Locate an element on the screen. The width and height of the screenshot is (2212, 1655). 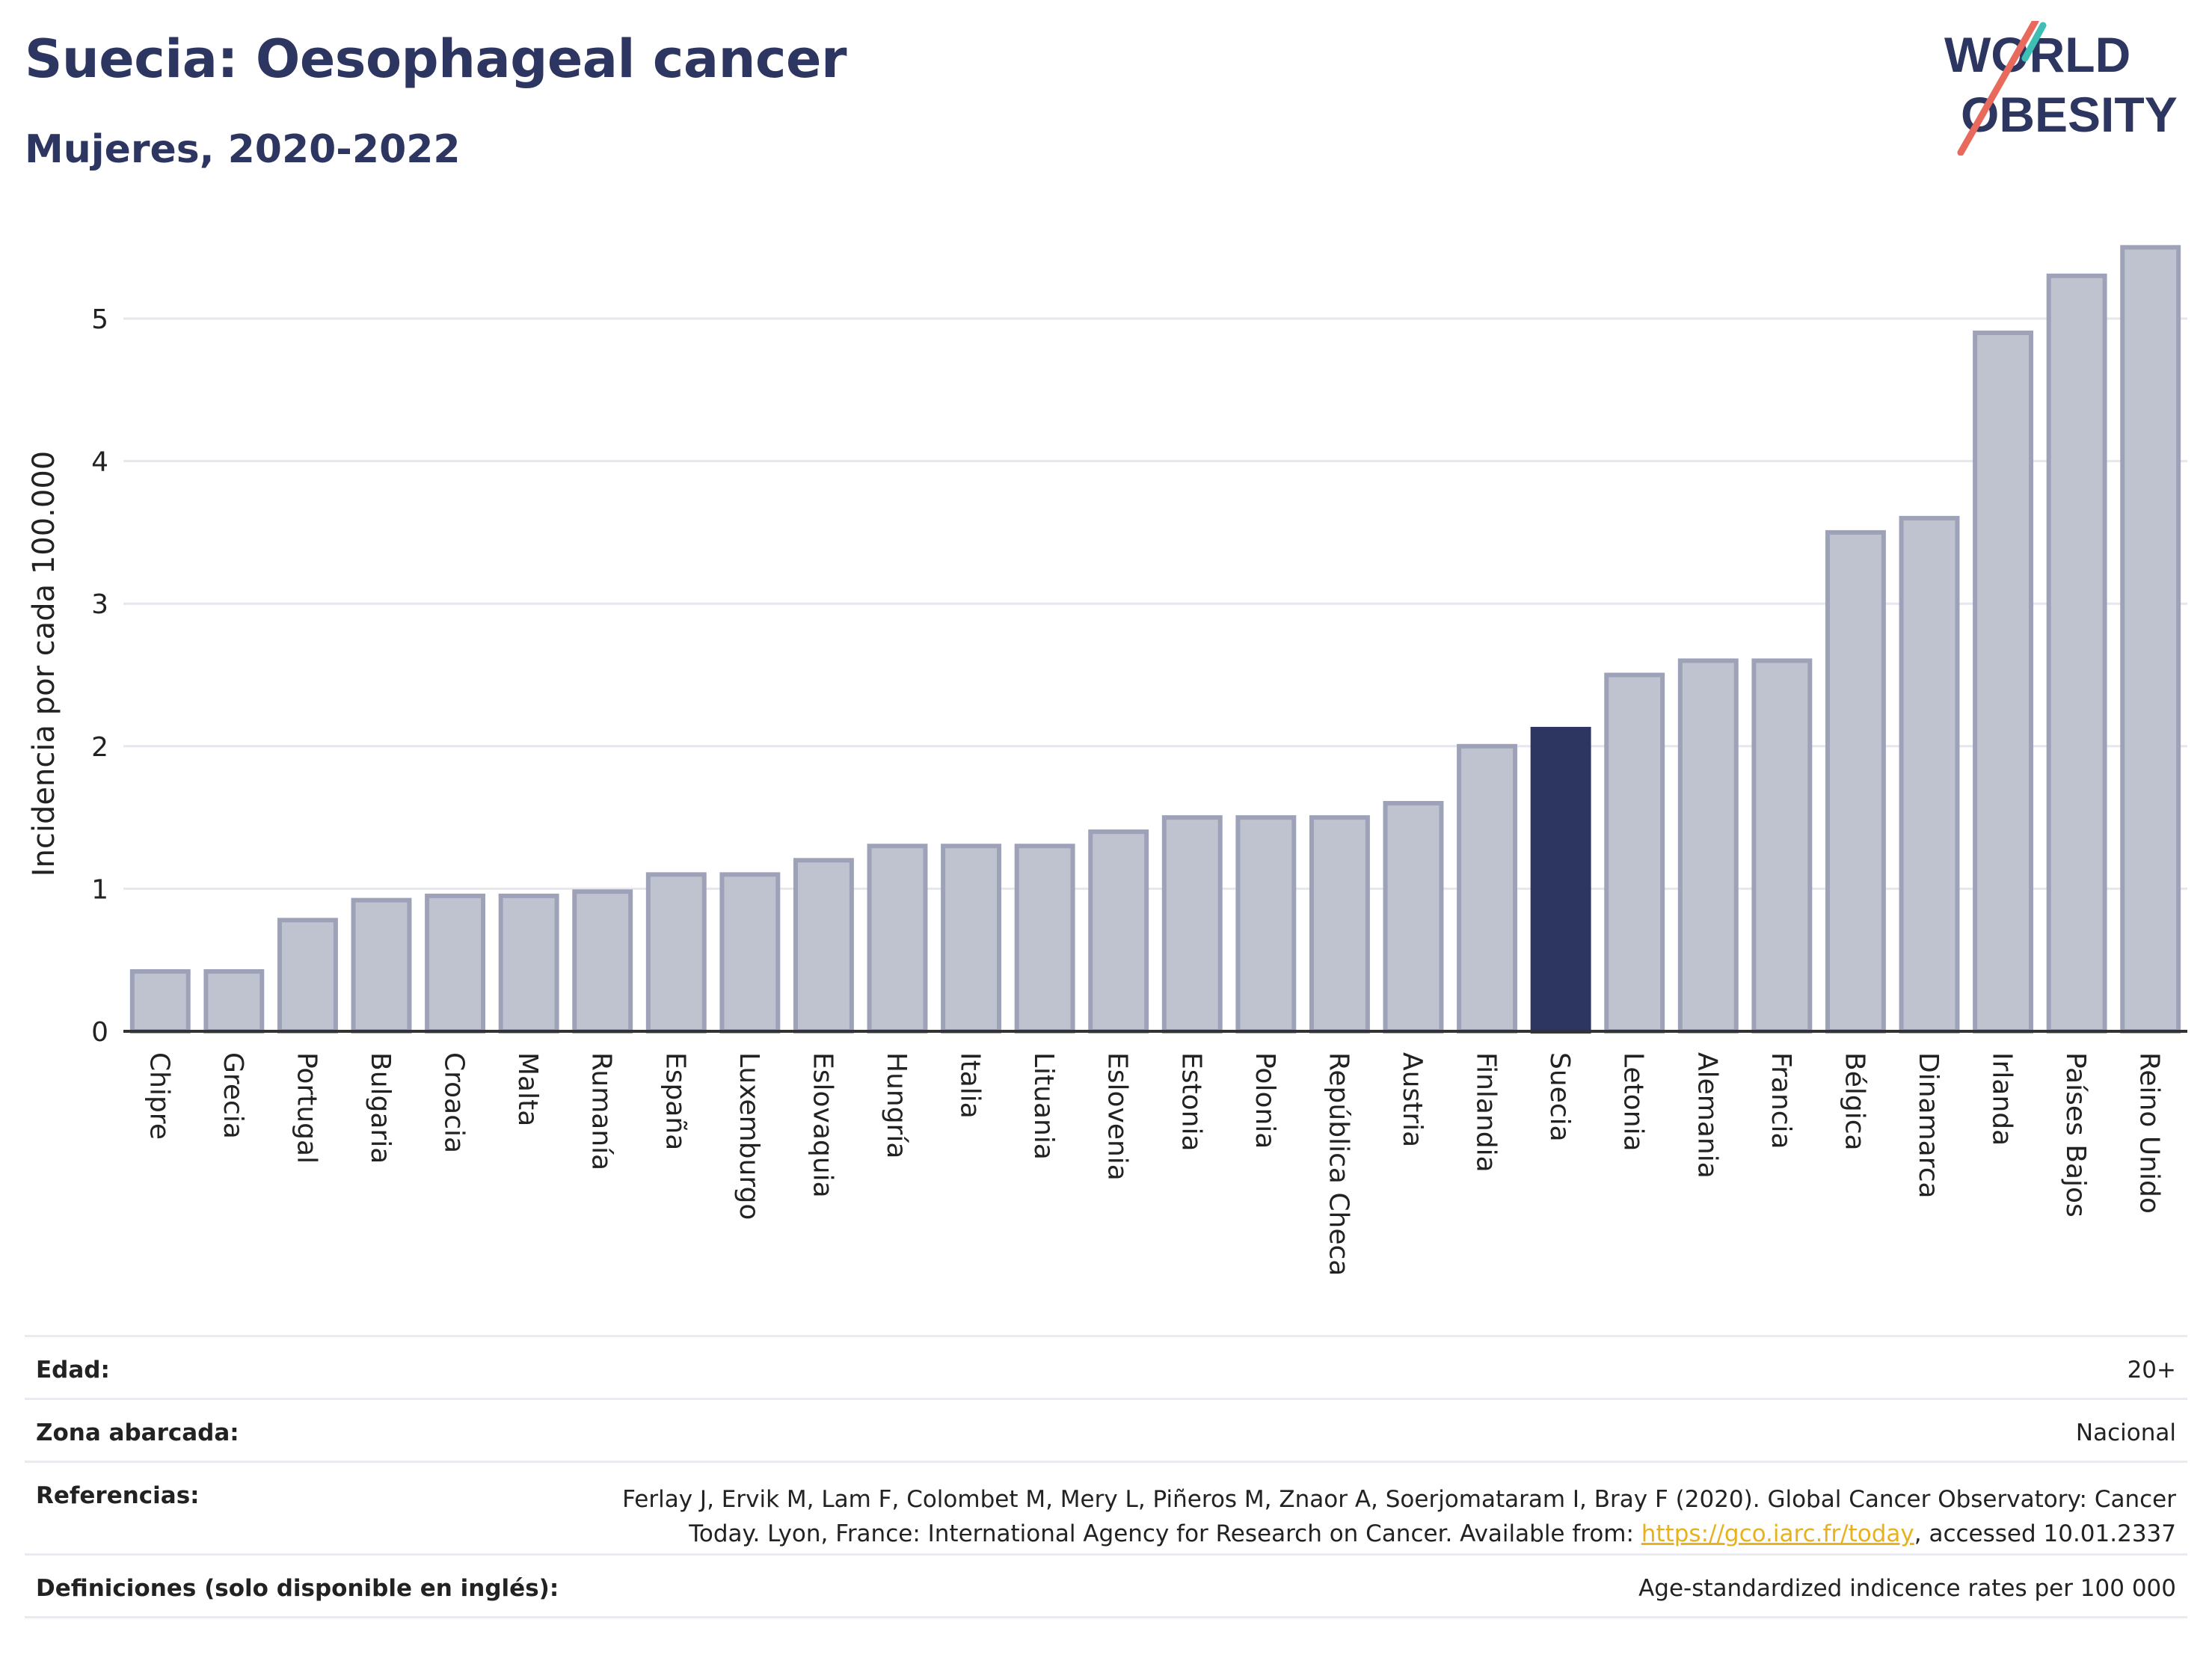
meta-row-edad: Edad: 20+ is located at coordinates (1106, 1366).